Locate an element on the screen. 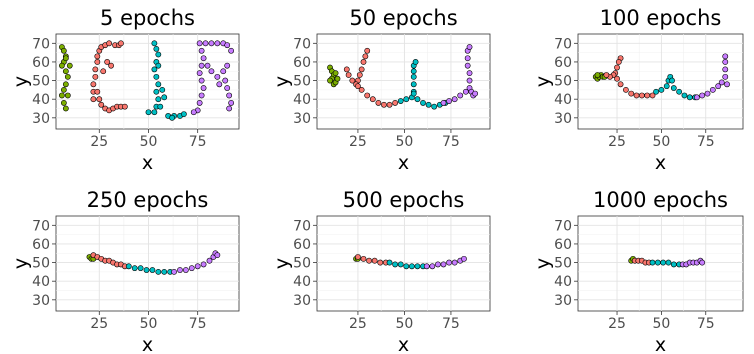 Image resolution: width=754 pixels, height=354 pixels. panel-4: 25 50 75 30 40 50 60 70 250 epochs x y is located at coordinates (125, 271).